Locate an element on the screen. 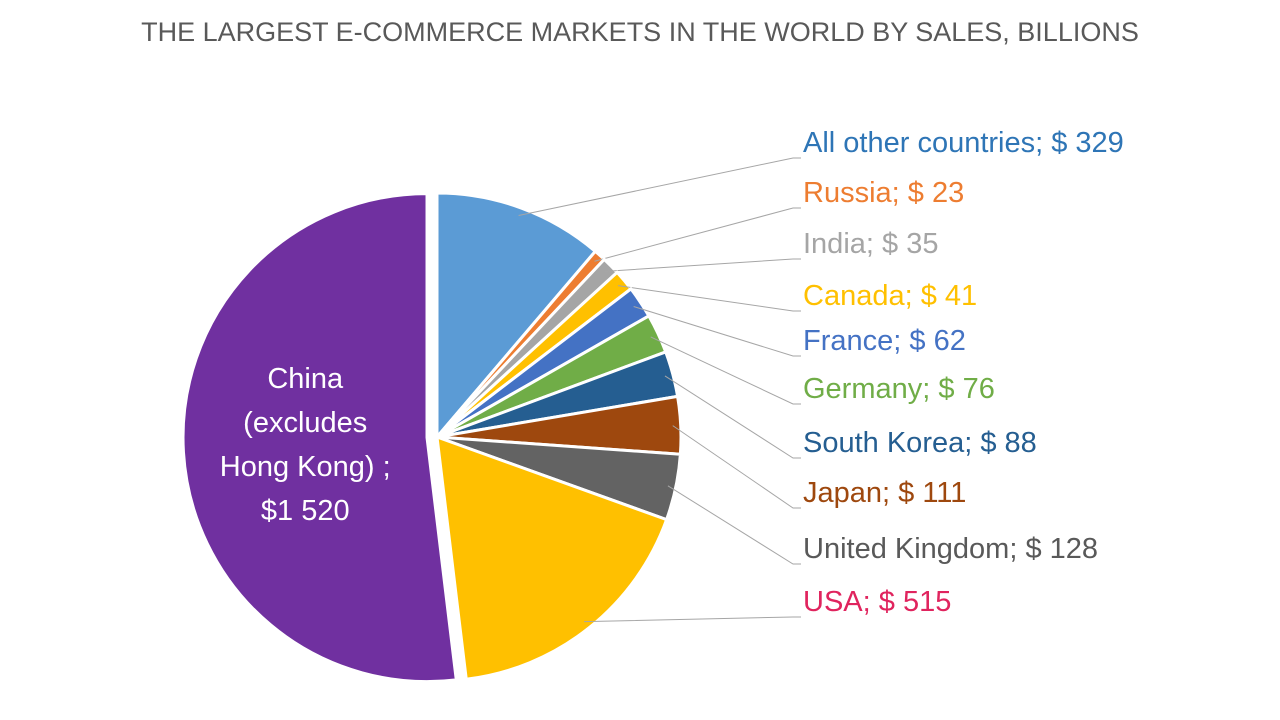 The width and height of the screenshot is (1280, 720). value-label: ; $ 62 is located at coordinates (929, 341).